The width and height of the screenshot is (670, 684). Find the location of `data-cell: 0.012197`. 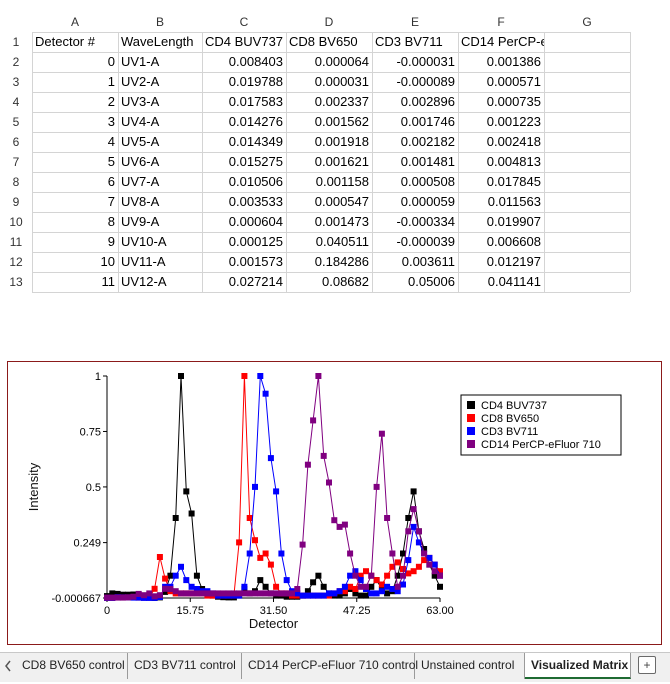

data-cell: 0.012197 is located at coordinates (513, 261).